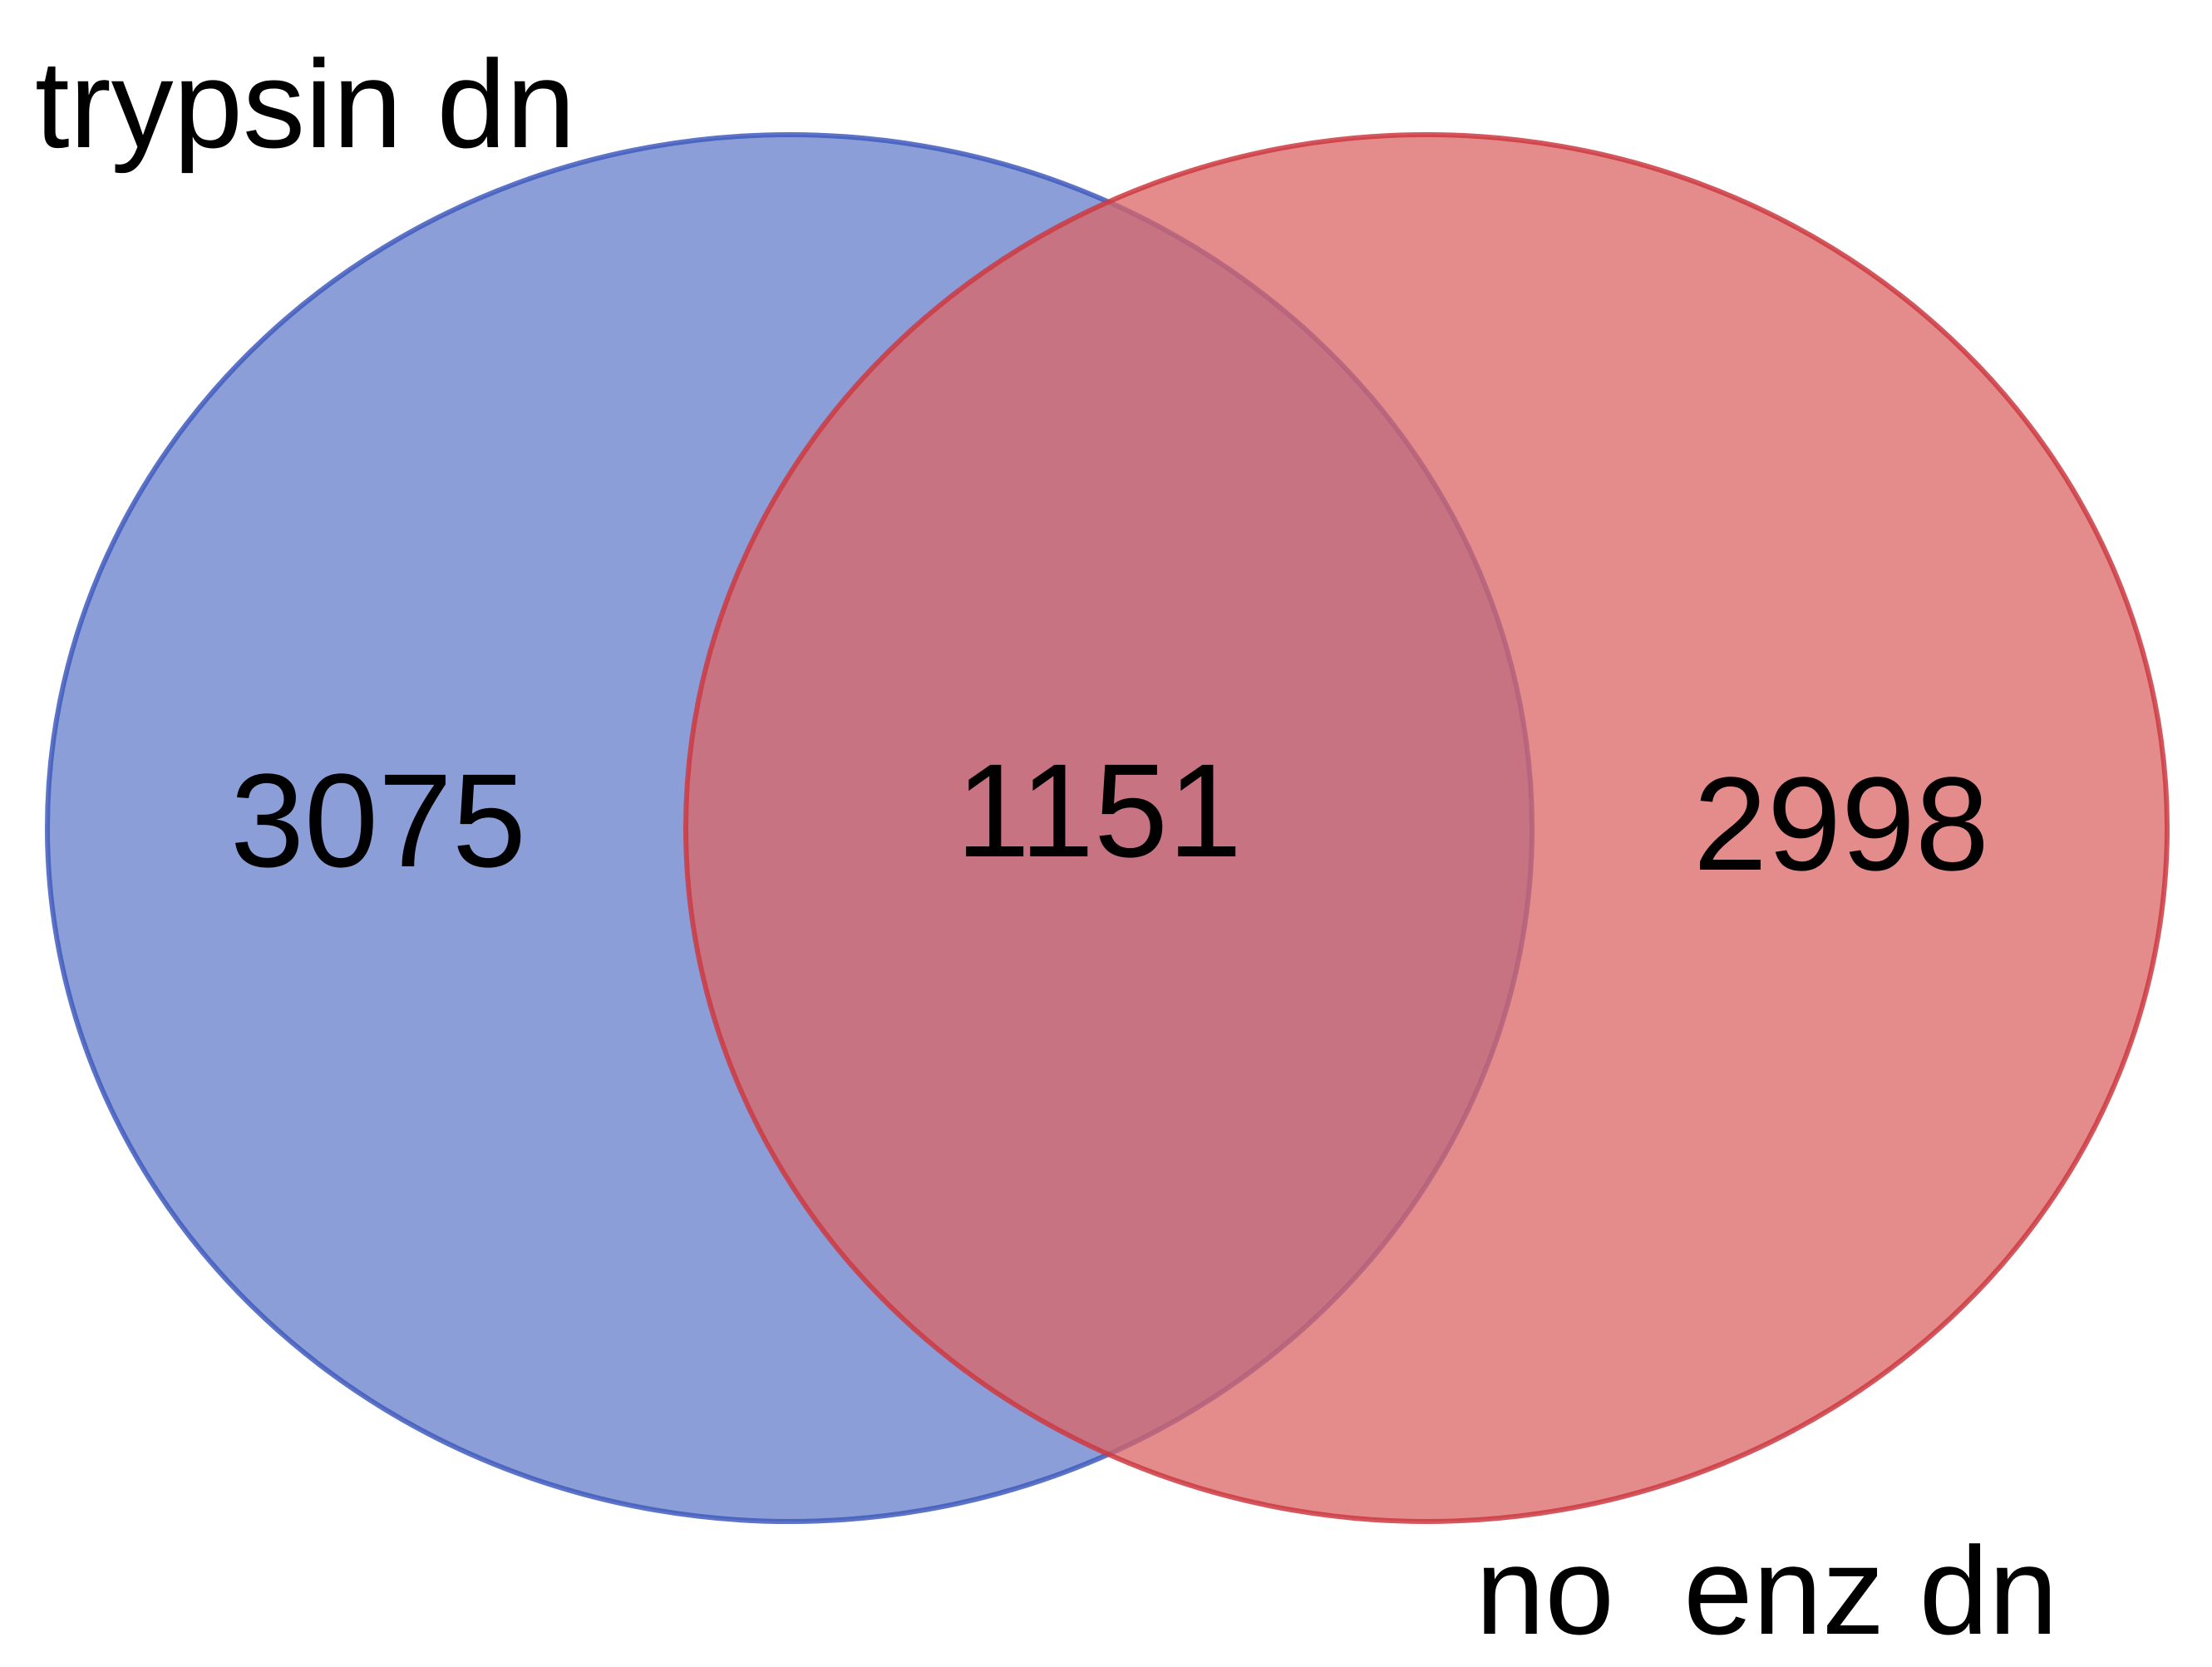 This screenshot has height=1667, width=2212. What do you see at coordinates (378, 820) in the screenshot?
I see `region-a-only-count: 3075` at bounding box center [378, 820].